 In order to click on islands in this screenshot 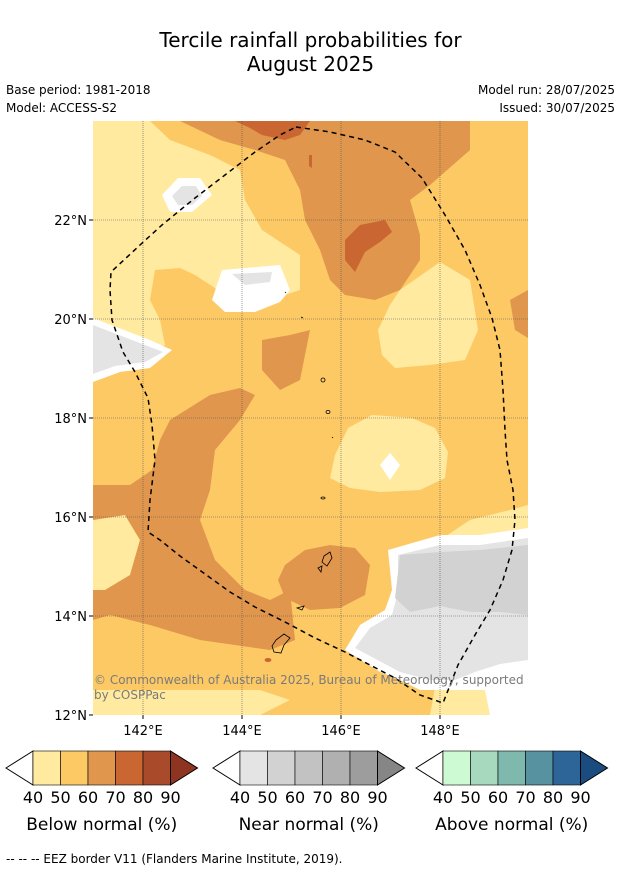, I will do `click(299, 477)`.